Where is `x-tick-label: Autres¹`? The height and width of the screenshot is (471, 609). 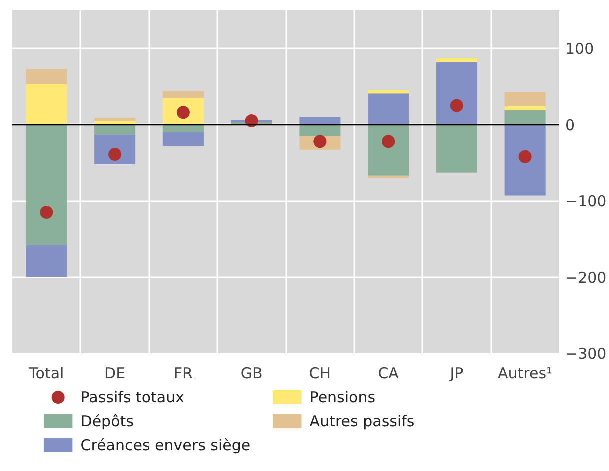 x-tick-label: Autres¹ is located at coordinates (525, 373).